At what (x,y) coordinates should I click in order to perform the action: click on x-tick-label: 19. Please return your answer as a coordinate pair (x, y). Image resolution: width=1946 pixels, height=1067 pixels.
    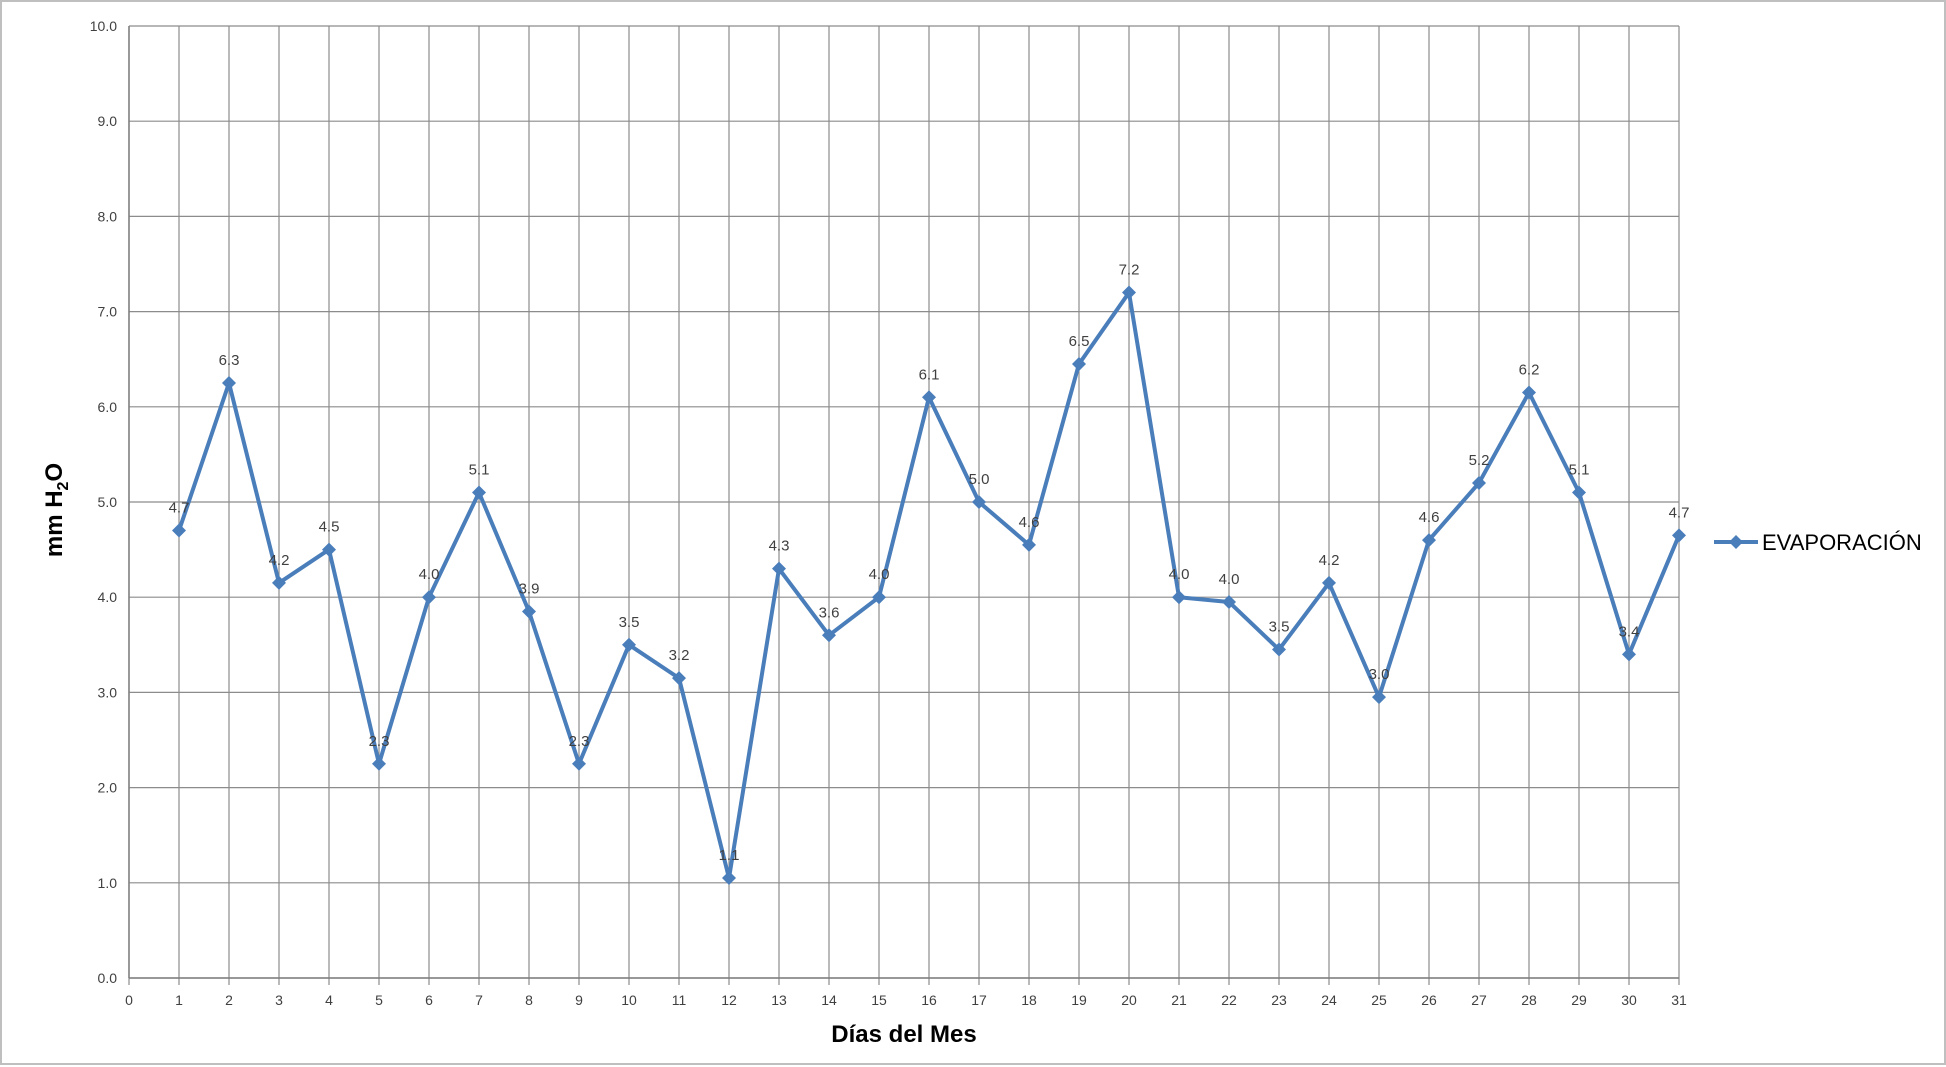
    Looking at the image, I should click on (1079, 1000).